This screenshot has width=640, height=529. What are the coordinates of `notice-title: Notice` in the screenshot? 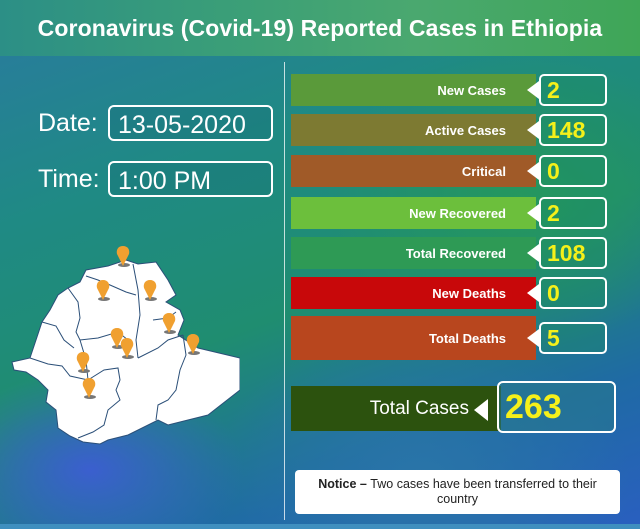 It's located at (337, 484).